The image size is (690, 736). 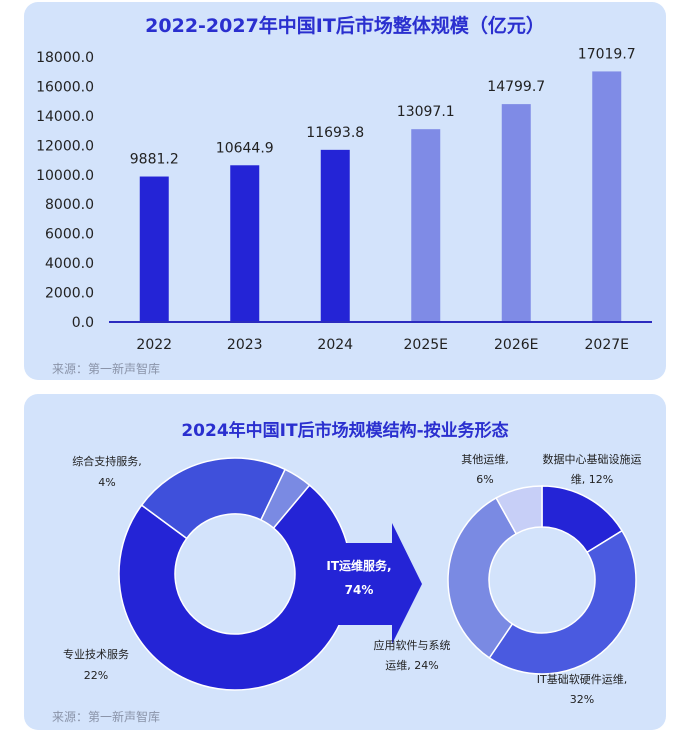 What do you see at coordinates (96, 654) in the screenshot?
I see `donut-slice-label: 专业技术服务` at bounding box center [96, 654].